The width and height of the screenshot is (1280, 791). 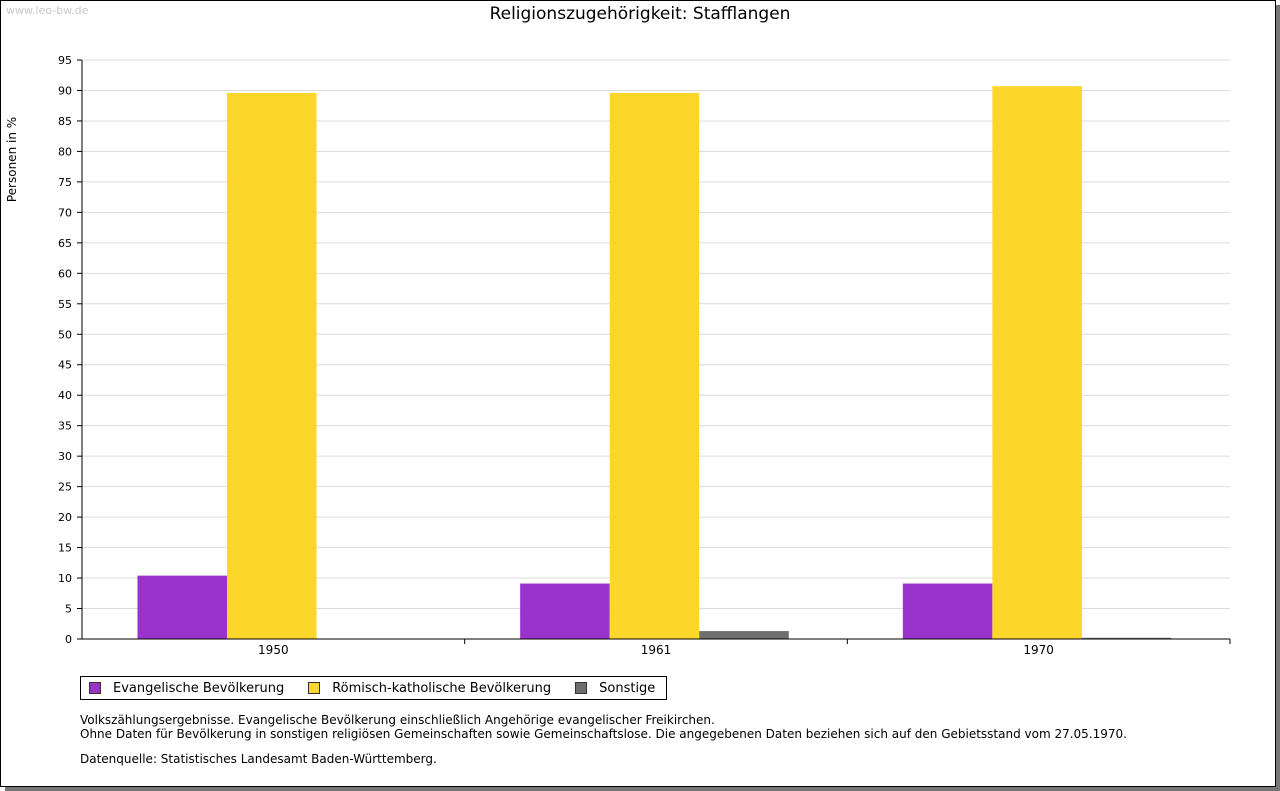 What do you see at coordinates (65, 273) in the screenshot?
I see `y-tick-label-60: 60` at bounding box center [65, 273].